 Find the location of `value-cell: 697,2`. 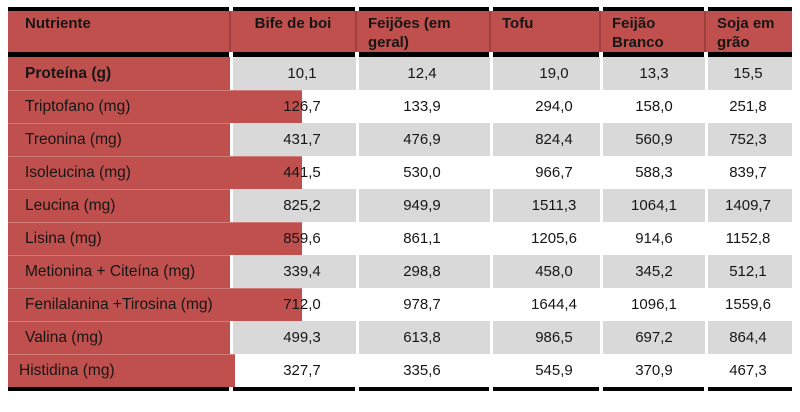

value-cell: 697,2 is located at coordinates (654, 337).